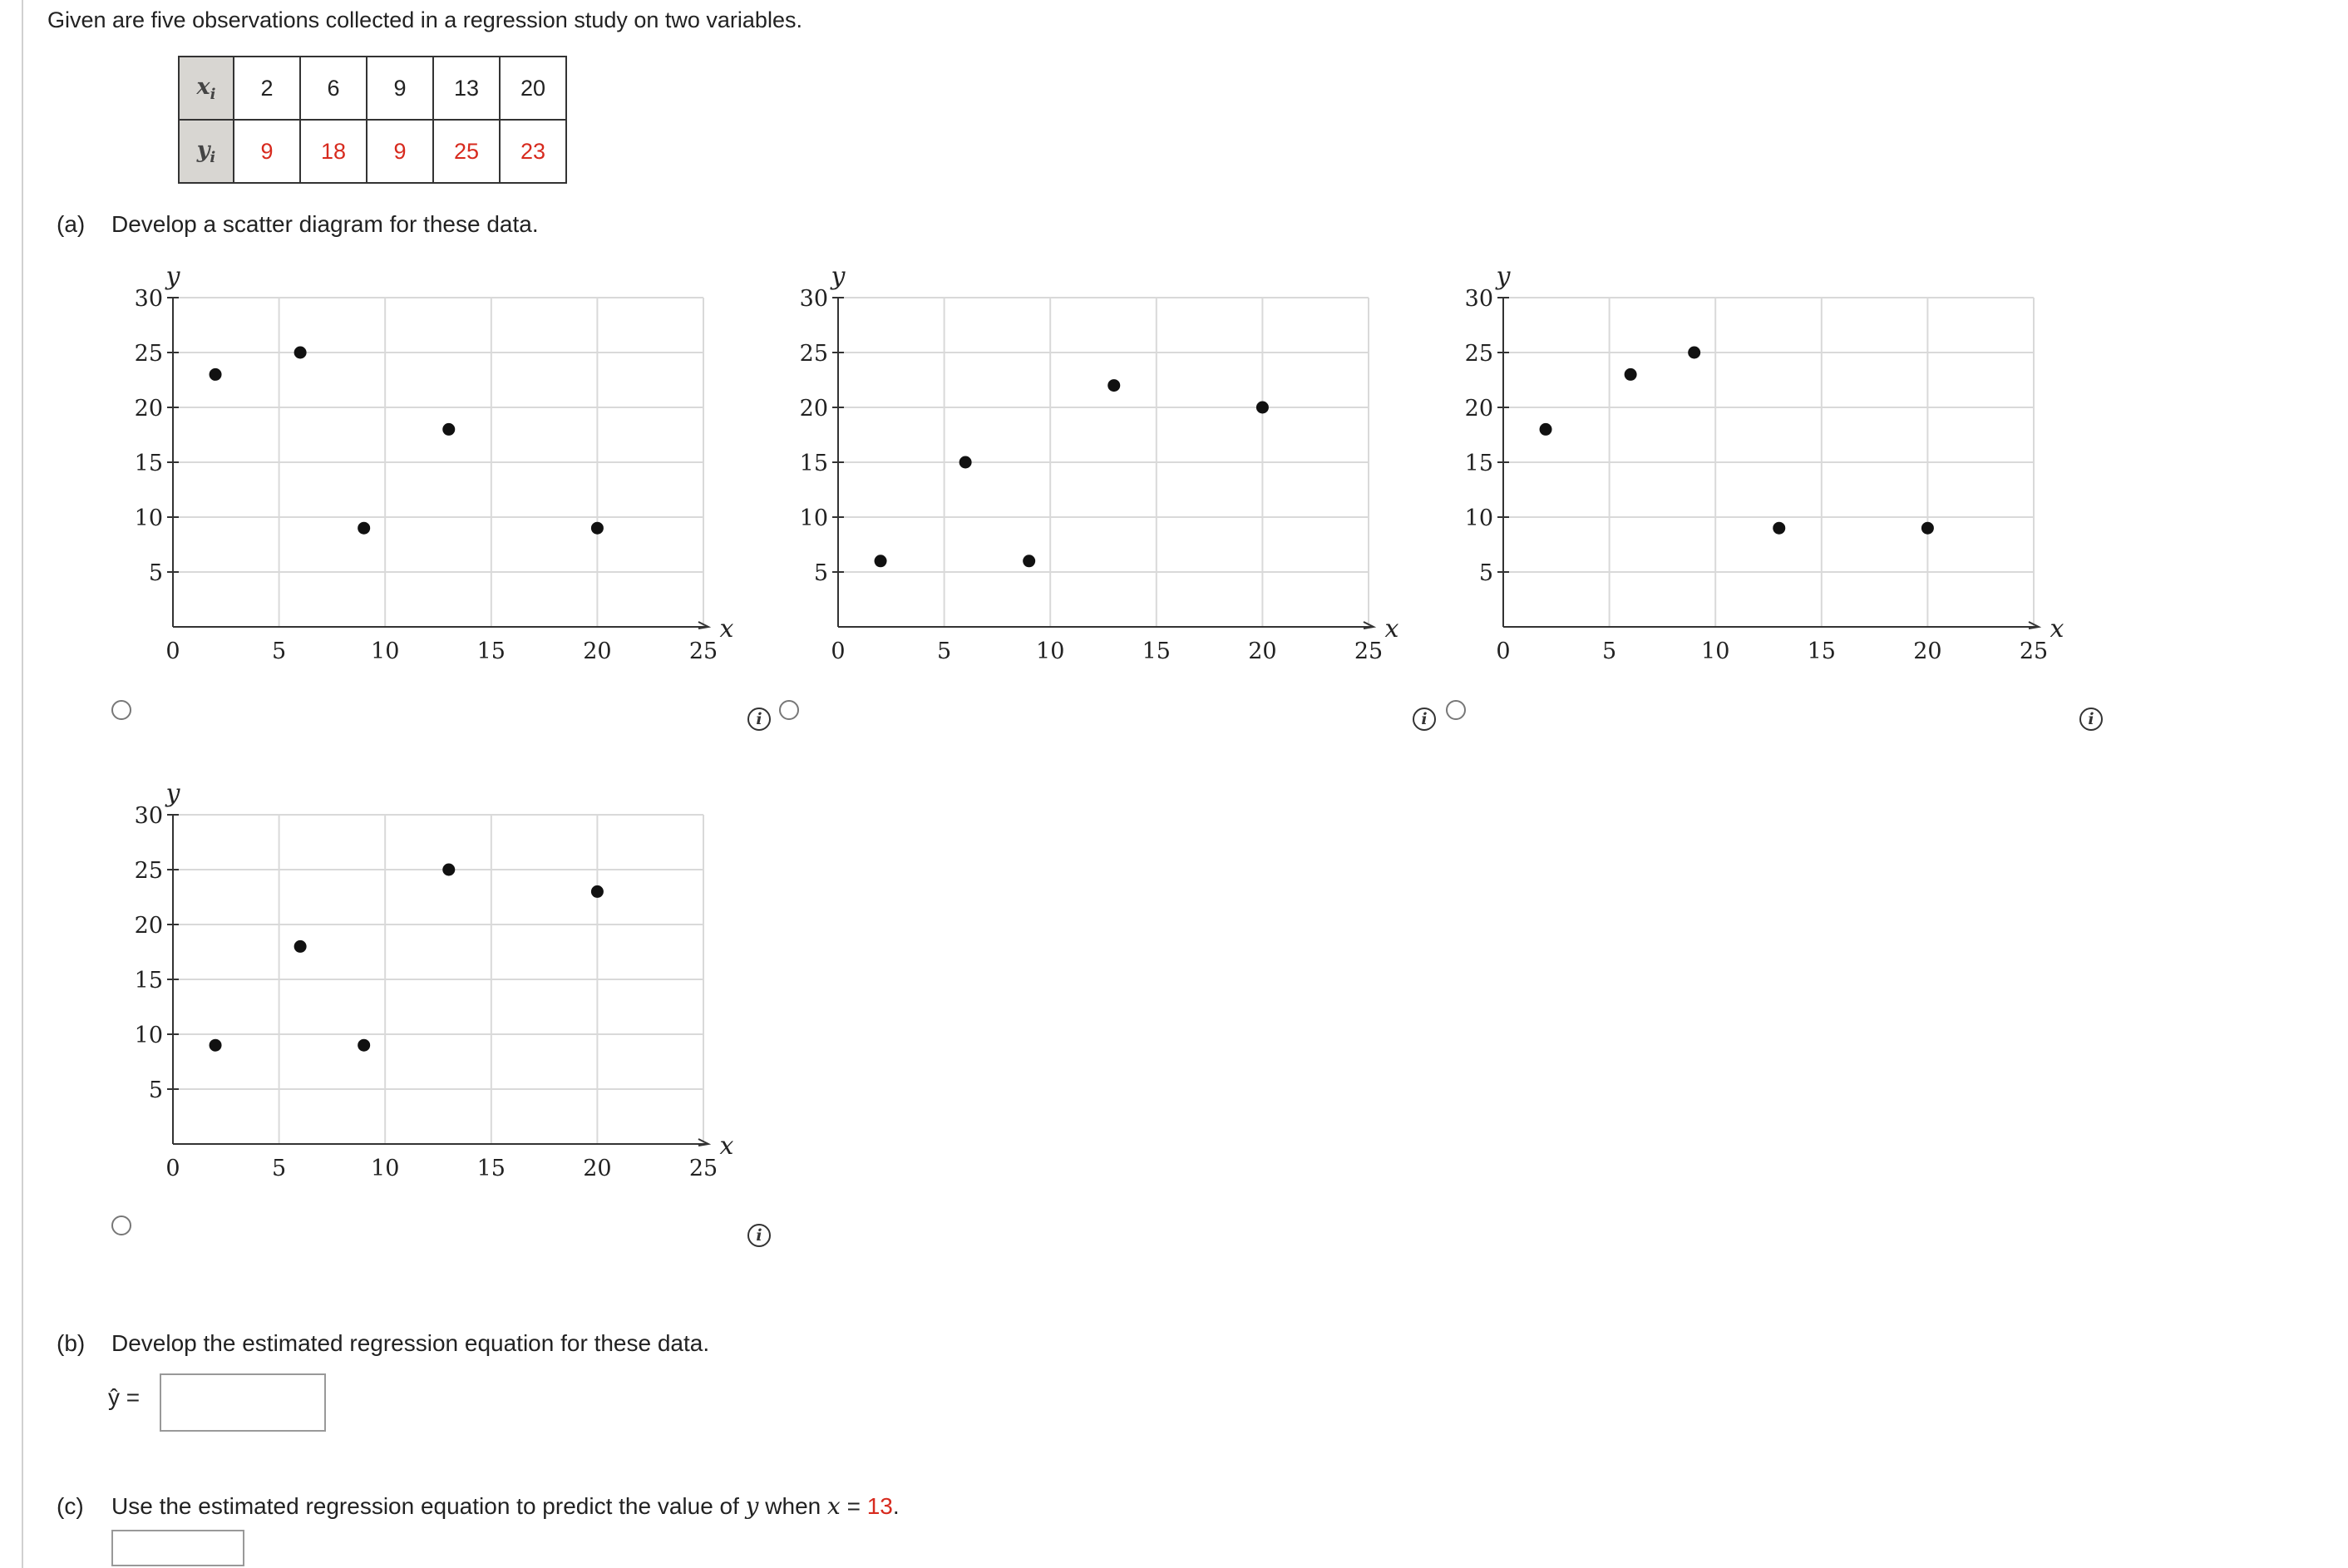 This screenshot has height=1568, width=2348. I want to click on regression-equation-input, so click(243, 1402).